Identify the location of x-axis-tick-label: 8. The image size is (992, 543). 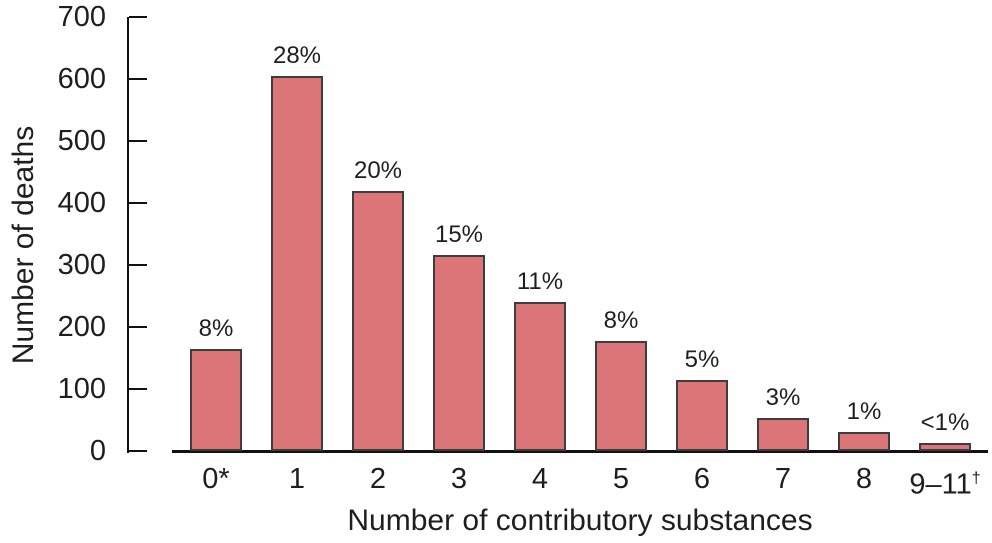
(864, 479).